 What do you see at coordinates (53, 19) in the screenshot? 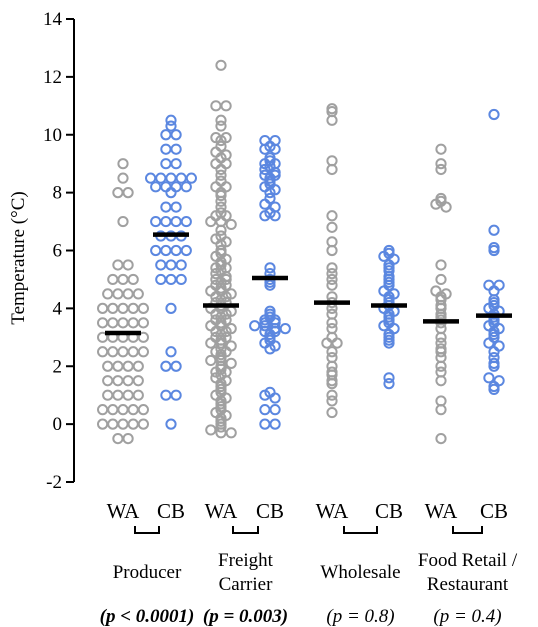
I see `y-tick-label: 14` at bounding box center [53, 19].